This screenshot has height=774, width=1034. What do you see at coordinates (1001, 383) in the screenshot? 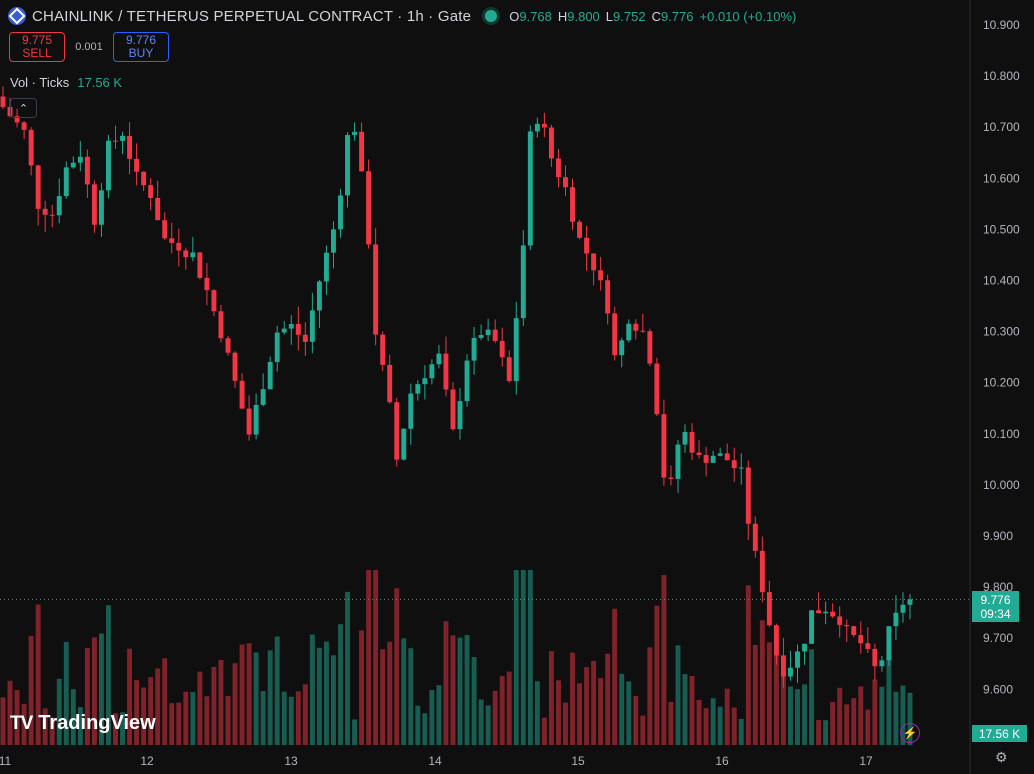
I see `price-tick-label: 10.200` at bounding box center [1001, 383].